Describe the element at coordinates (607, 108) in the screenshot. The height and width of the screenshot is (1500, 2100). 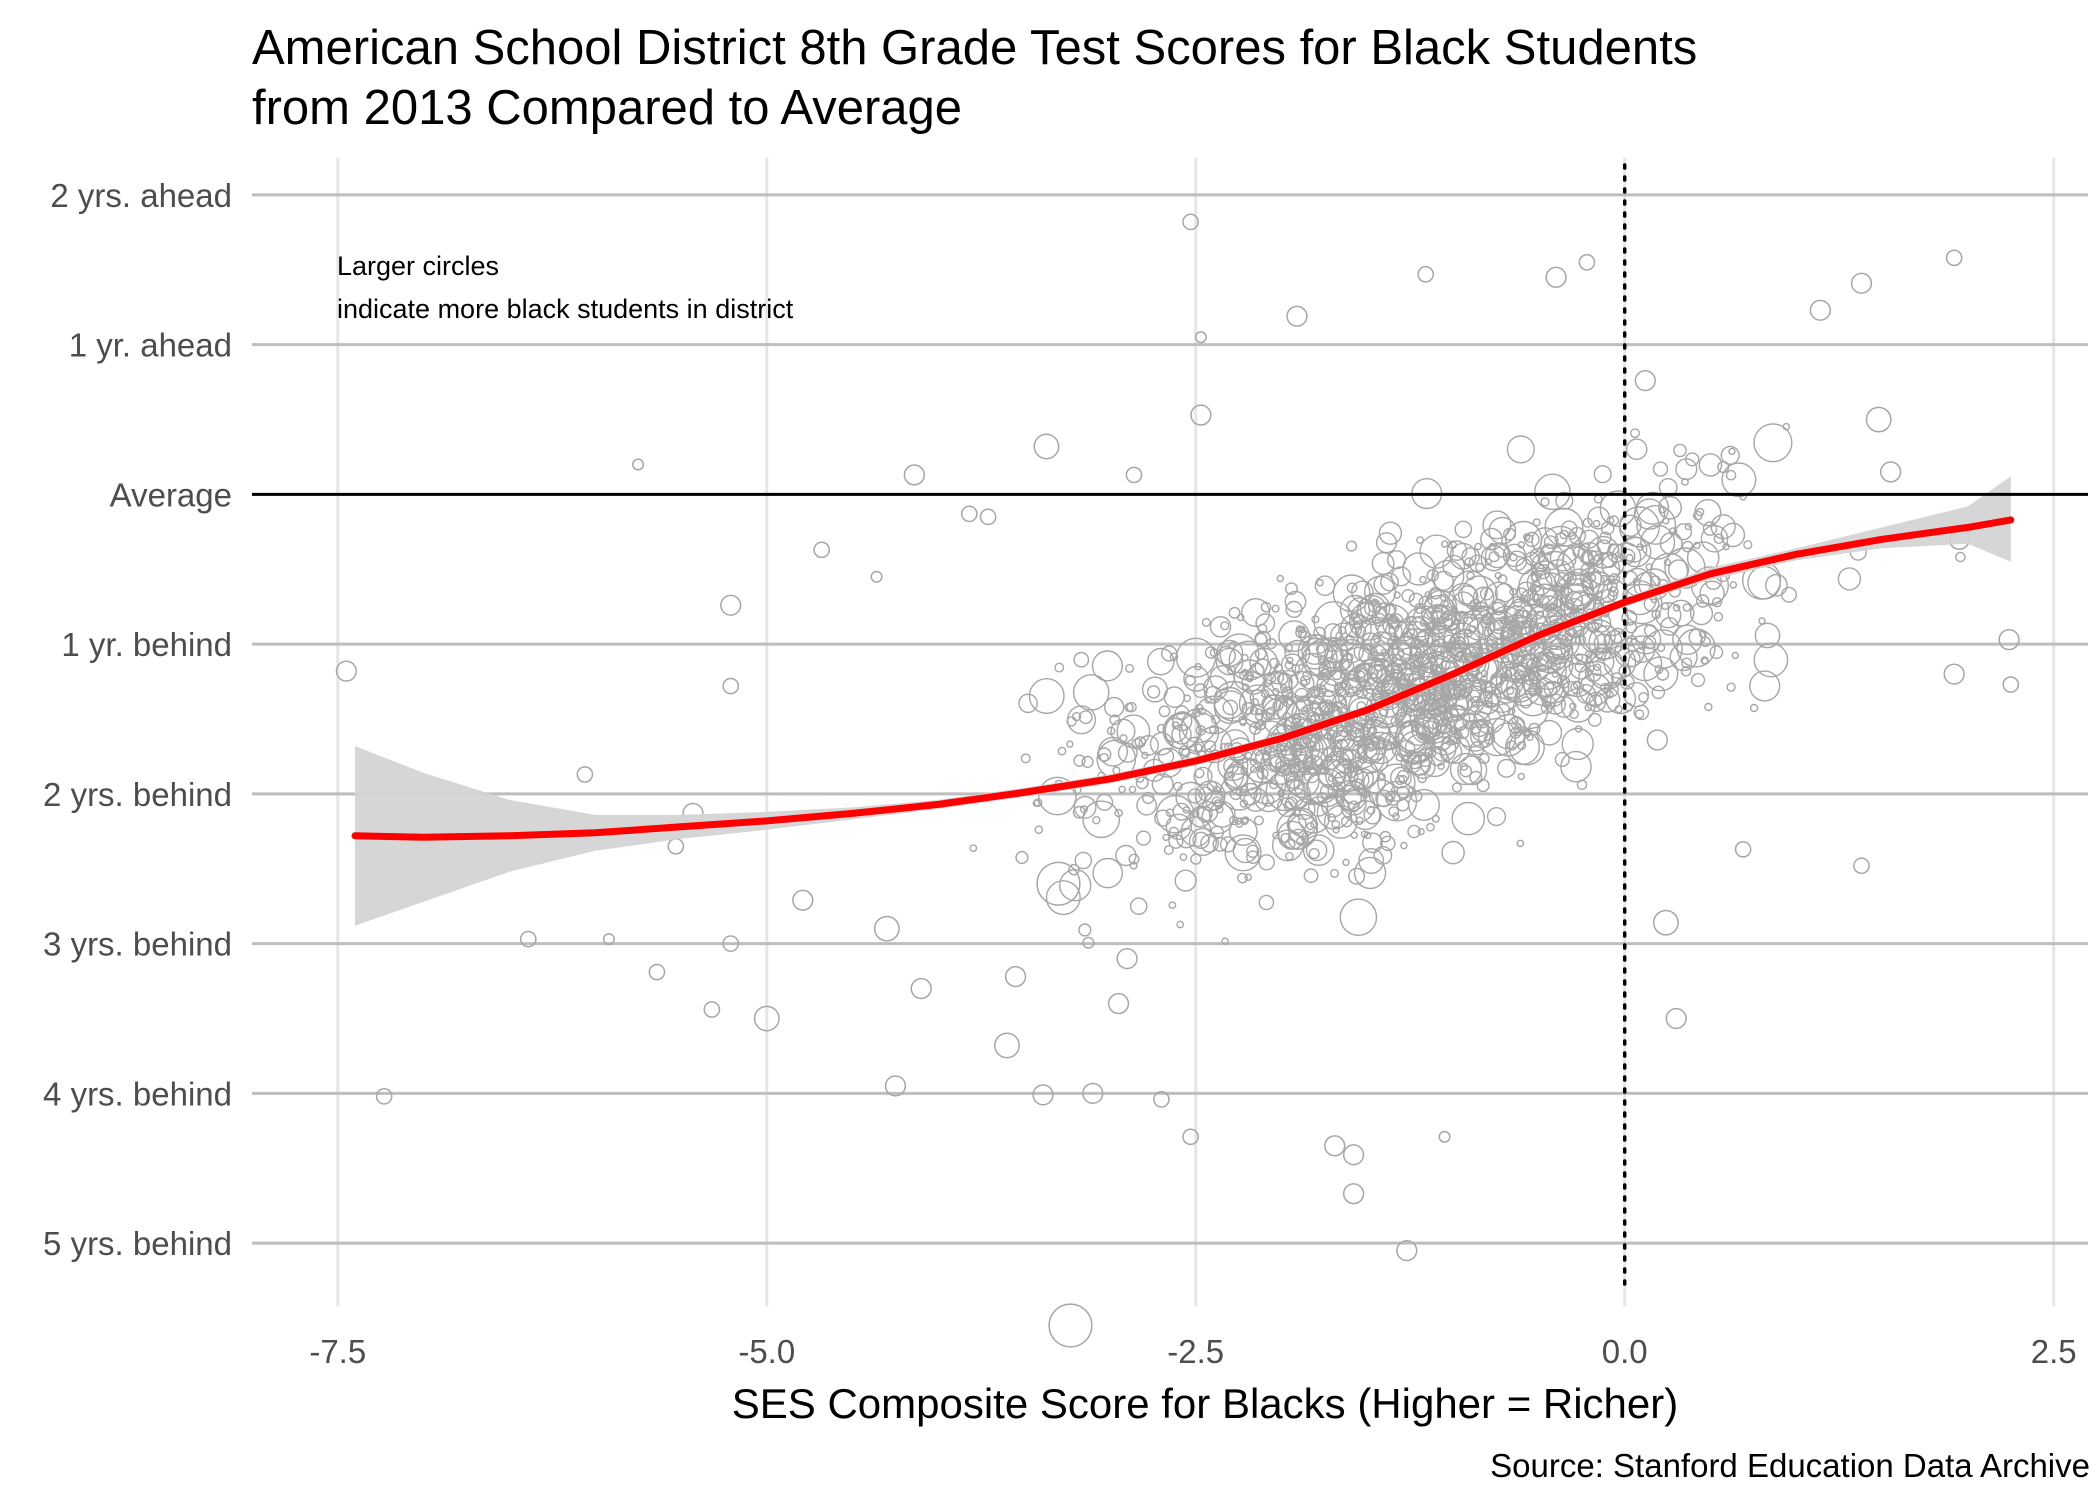
I see `chart-title-line-2: from 2013 Compared to Average` at that location.